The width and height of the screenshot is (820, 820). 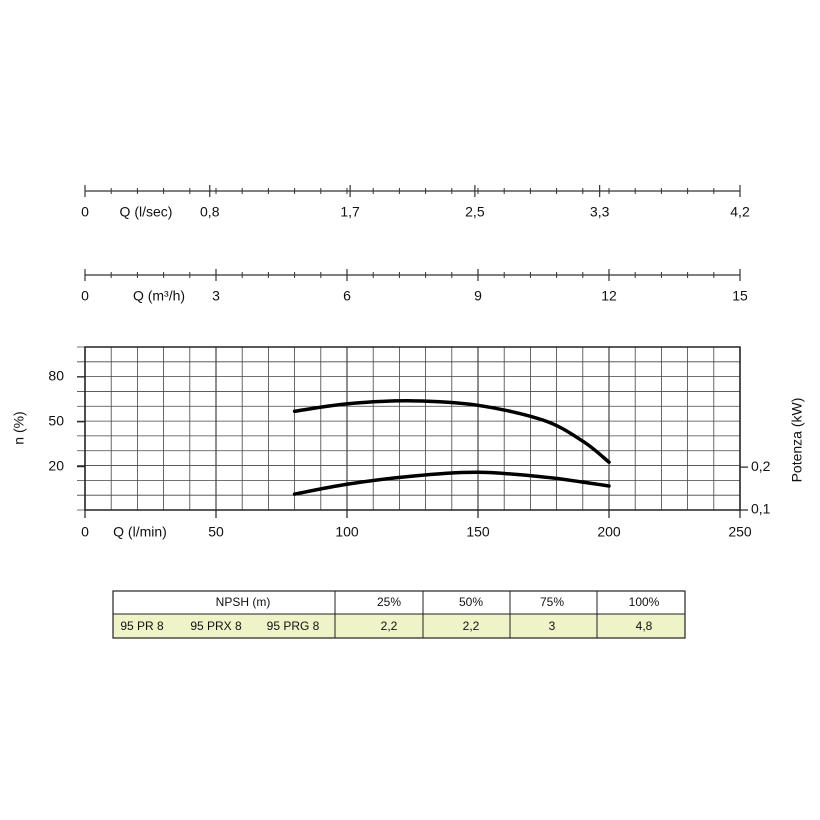 I want to click on table-header: 50%, so click(x=471, y=602).